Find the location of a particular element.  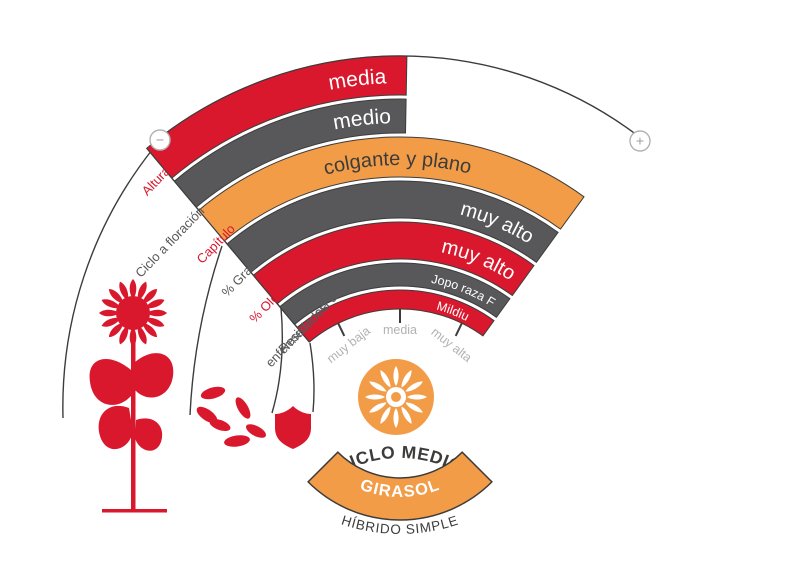

badge-flower-core is located at coordinates (396, 397).